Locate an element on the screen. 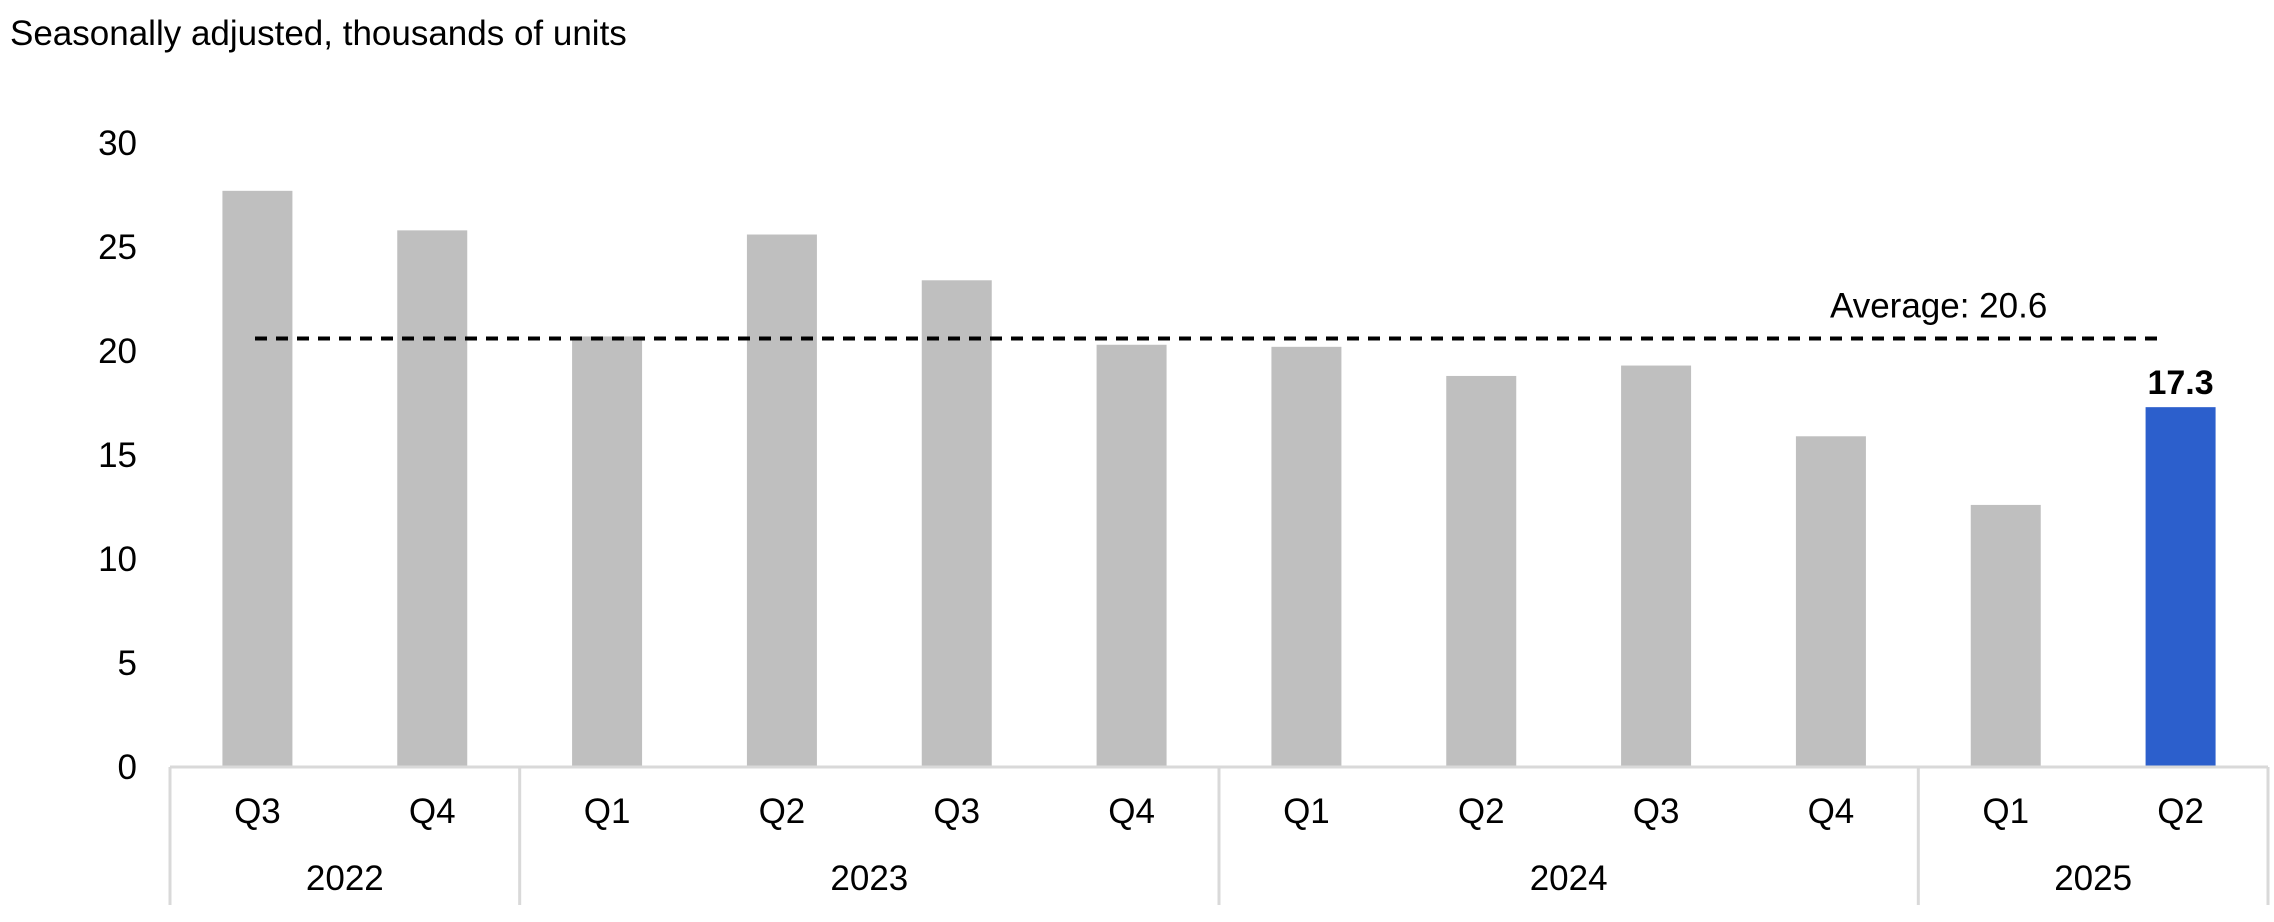 This screenshot has height=922, width=2274. average-label: Average: 20.6 is located at coordinates (1938, 306).